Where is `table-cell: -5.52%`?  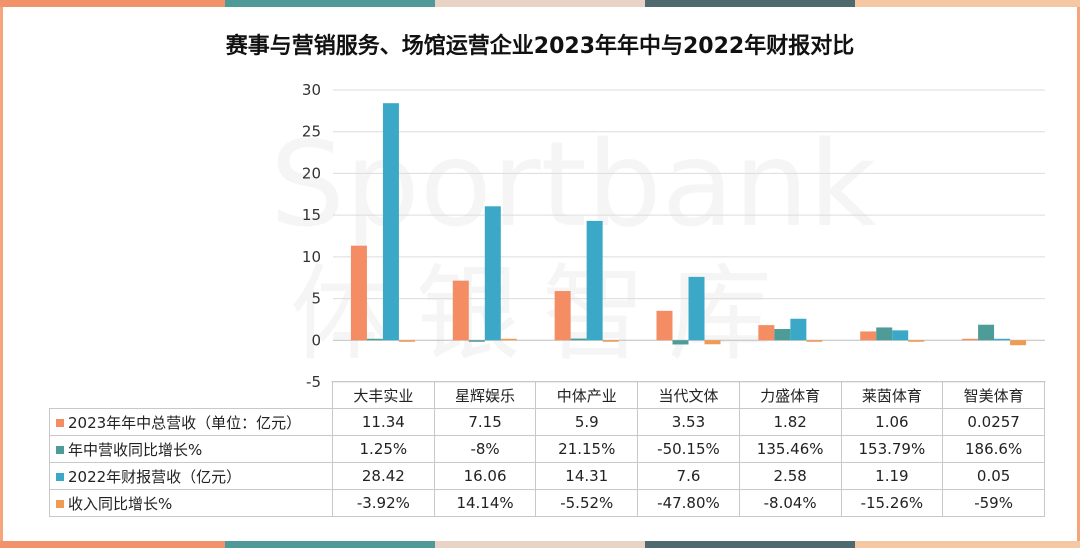
table-cell: -5.52% is located at coordinates (587, 503).